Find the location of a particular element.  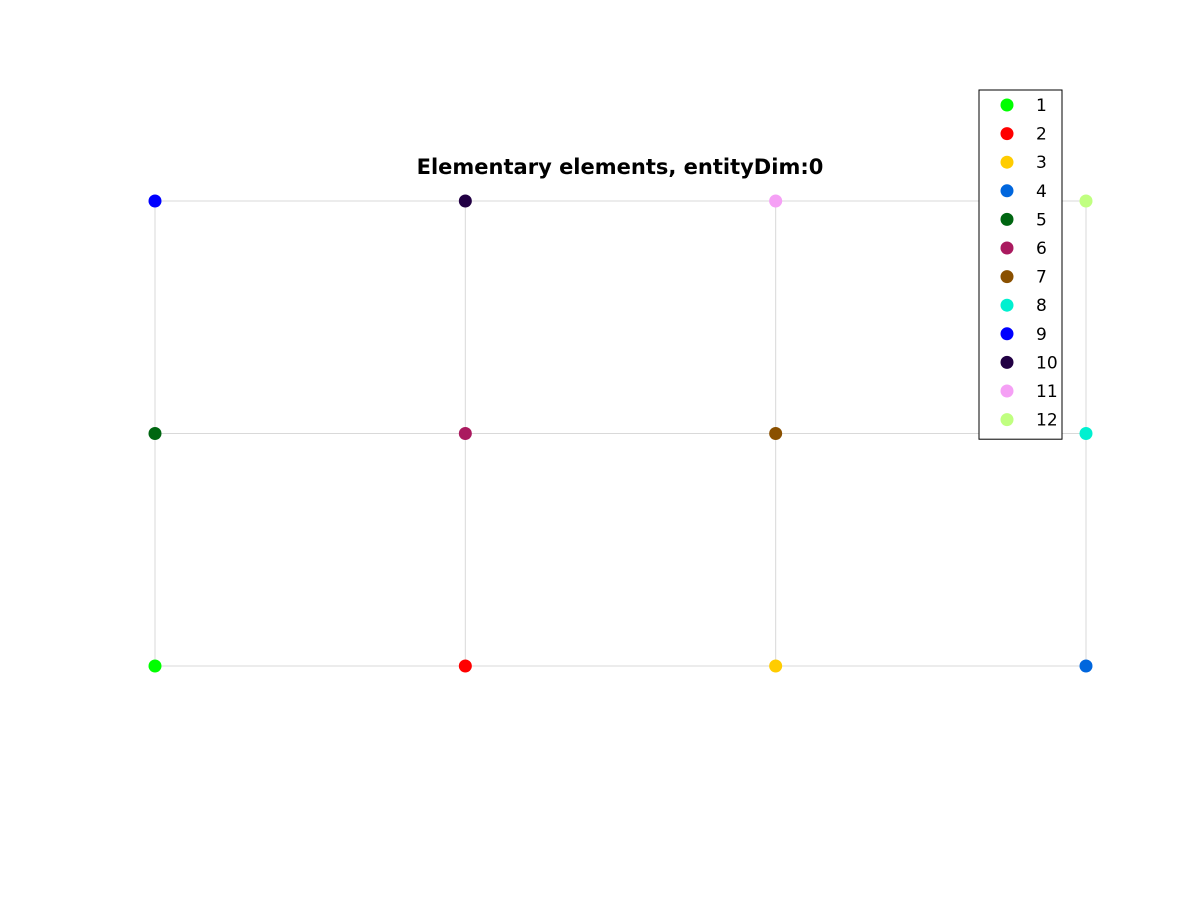

chart-title: Elementary elements, entityDim:0 is located at coordinates (620, 167).